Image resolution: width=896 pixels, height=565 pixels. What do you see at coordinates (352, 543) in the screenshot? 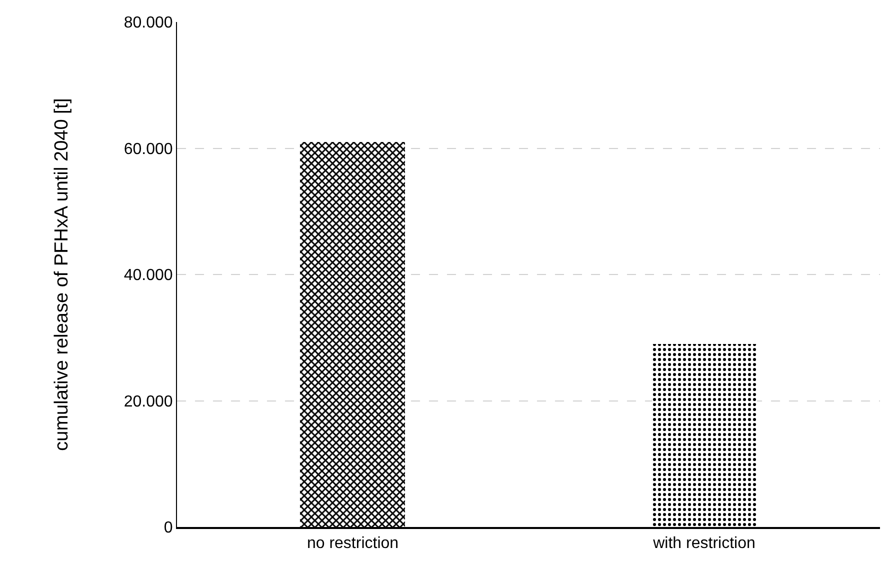
I see `x-tick-label: no restriction` at bounding box center [352, 543].